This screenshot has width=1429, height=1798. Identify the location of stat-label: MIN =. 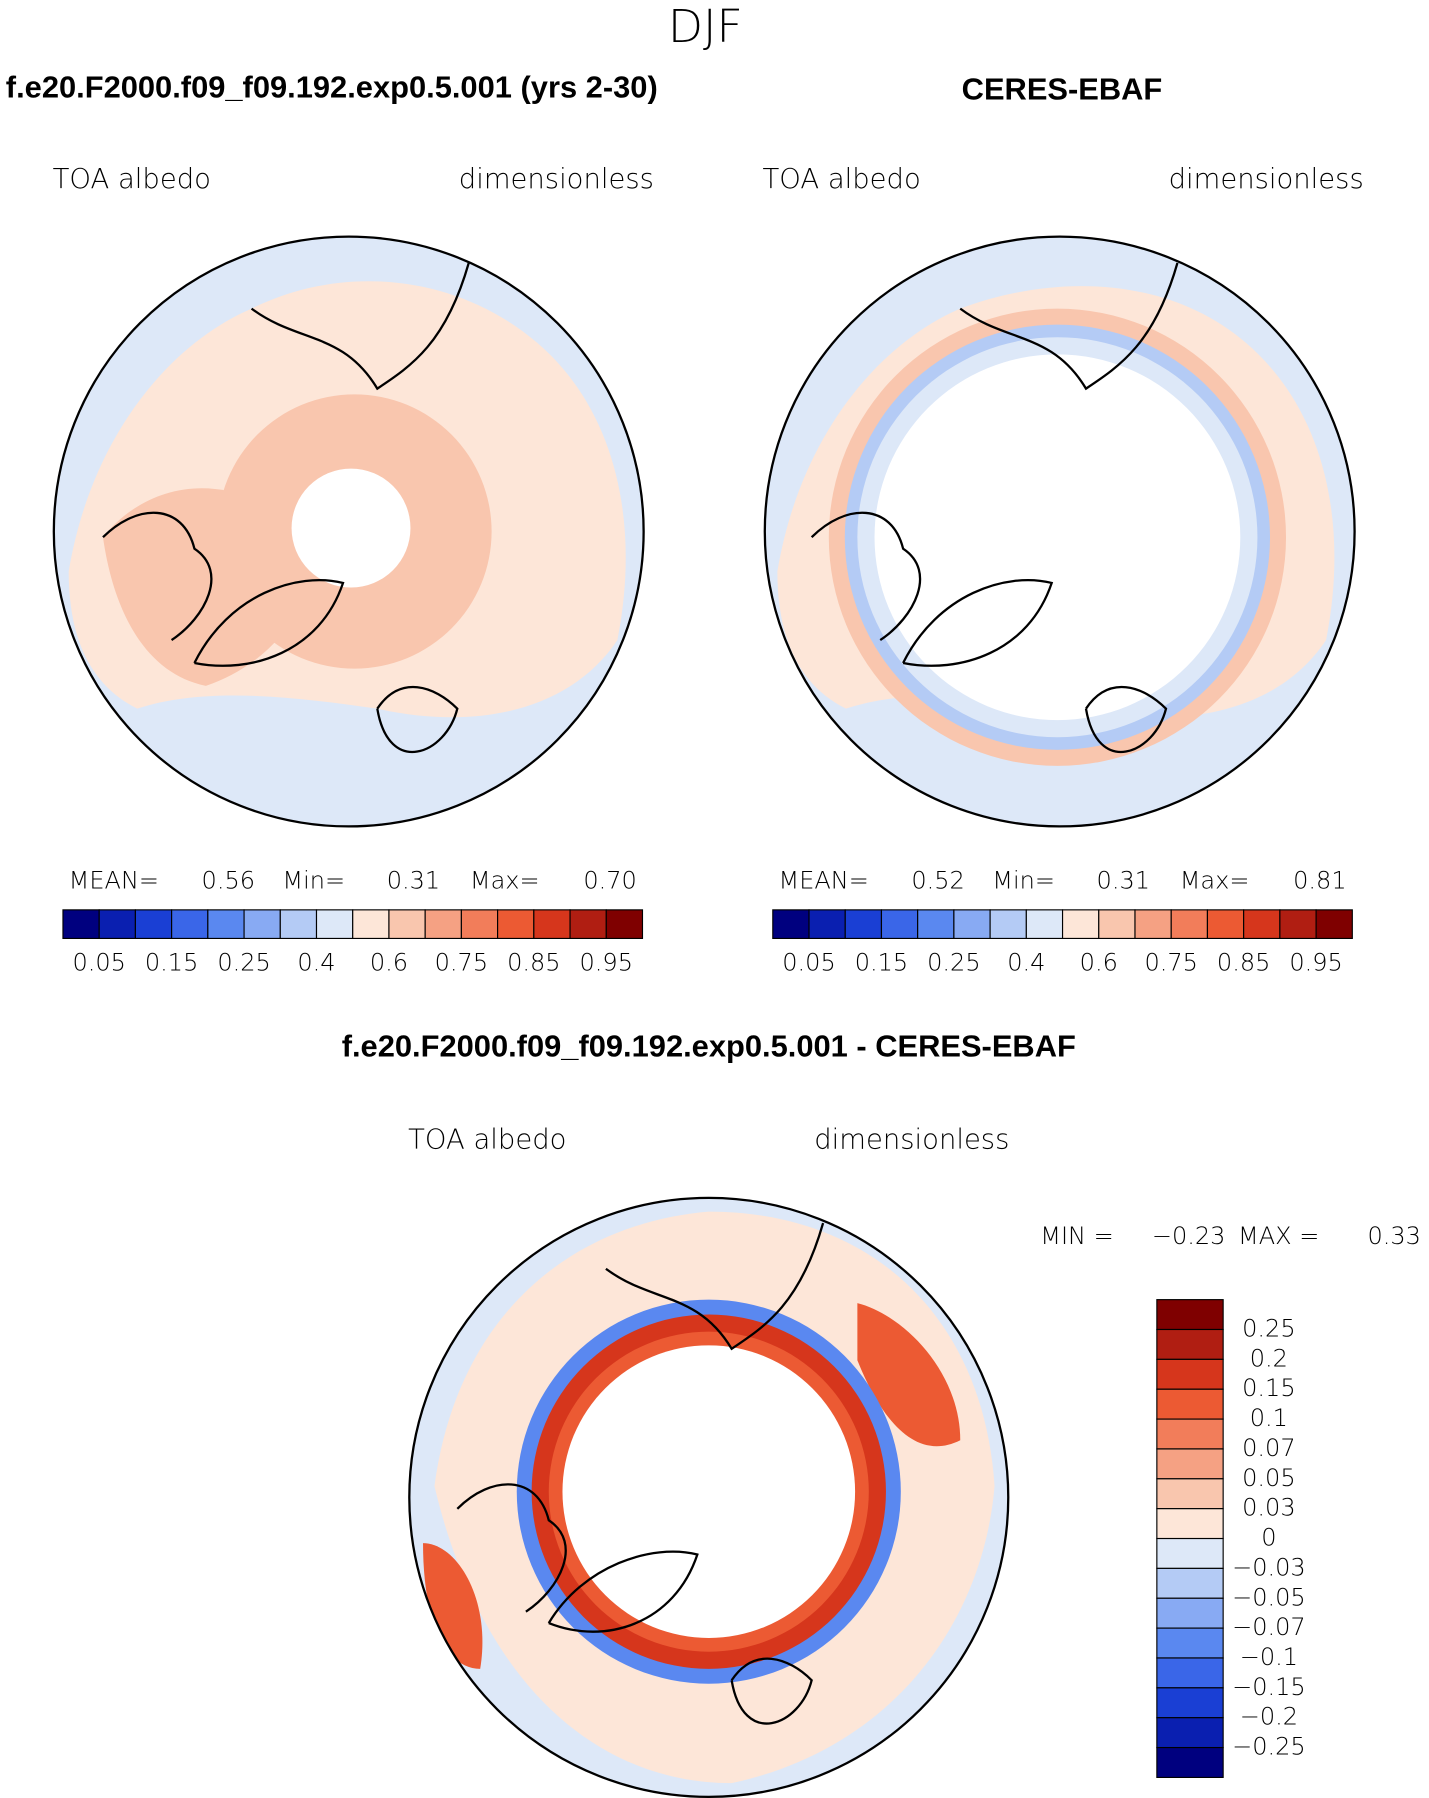
(1076, 1236).